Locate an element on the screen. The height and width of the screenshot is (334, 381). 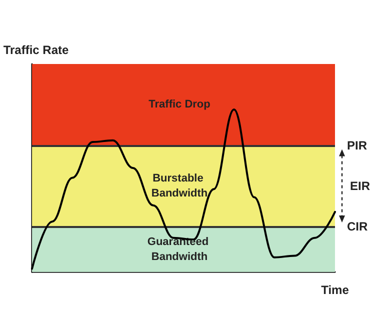
ref-line-label: CIR is located at coordinates (357, 227).